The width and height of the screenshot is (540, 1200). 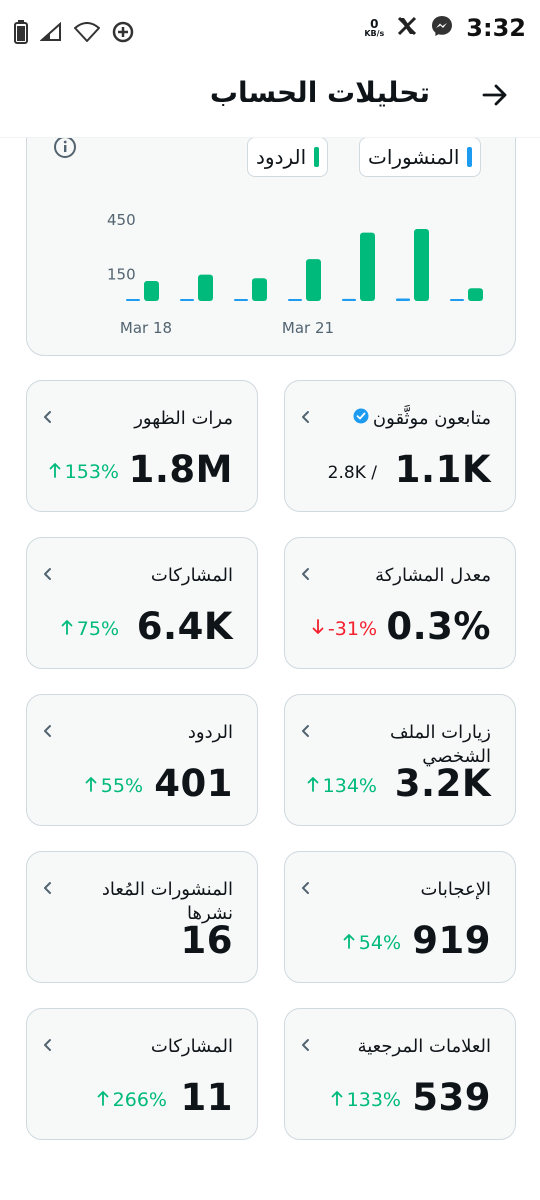 I want to click on metric-change: 153%, so click(x=84, y=472).